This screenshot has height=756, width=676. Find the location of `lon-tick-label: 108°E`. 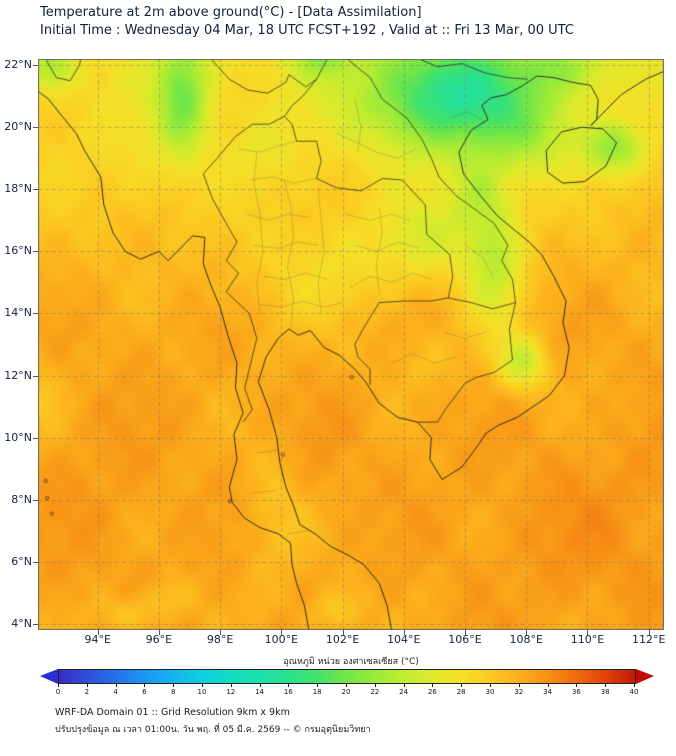

lon-tick-label: 108°E is located at coordinates (526, 639).